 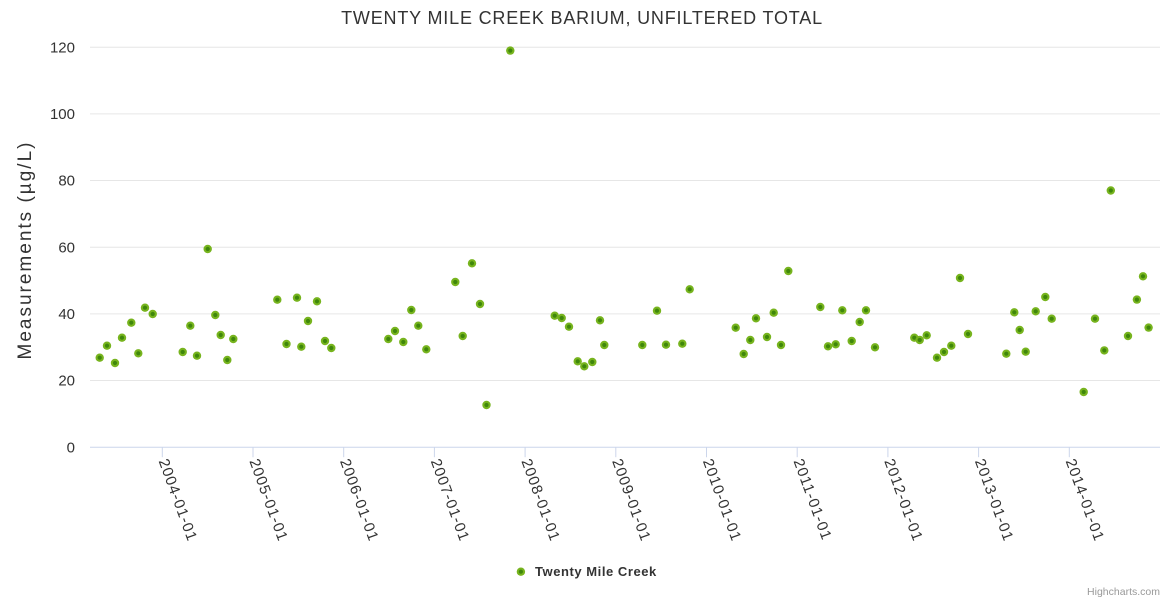 I want to click on svg-text: 40, so click(x=66, y=314).